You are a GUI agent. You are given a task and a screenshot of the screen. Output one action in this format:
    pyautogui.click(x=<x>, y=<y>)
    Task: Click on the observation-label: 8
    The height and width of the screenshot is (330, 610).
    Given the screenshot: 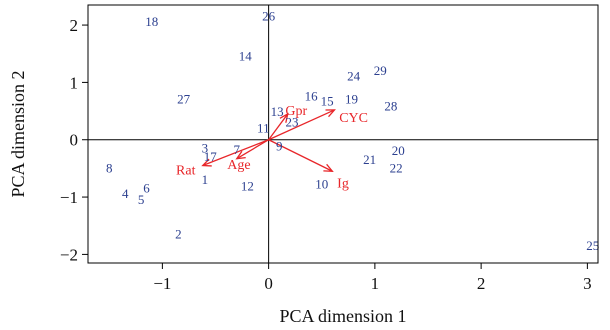 What is the action you would take?
    pyautogui.click(x=109, y=167)
    